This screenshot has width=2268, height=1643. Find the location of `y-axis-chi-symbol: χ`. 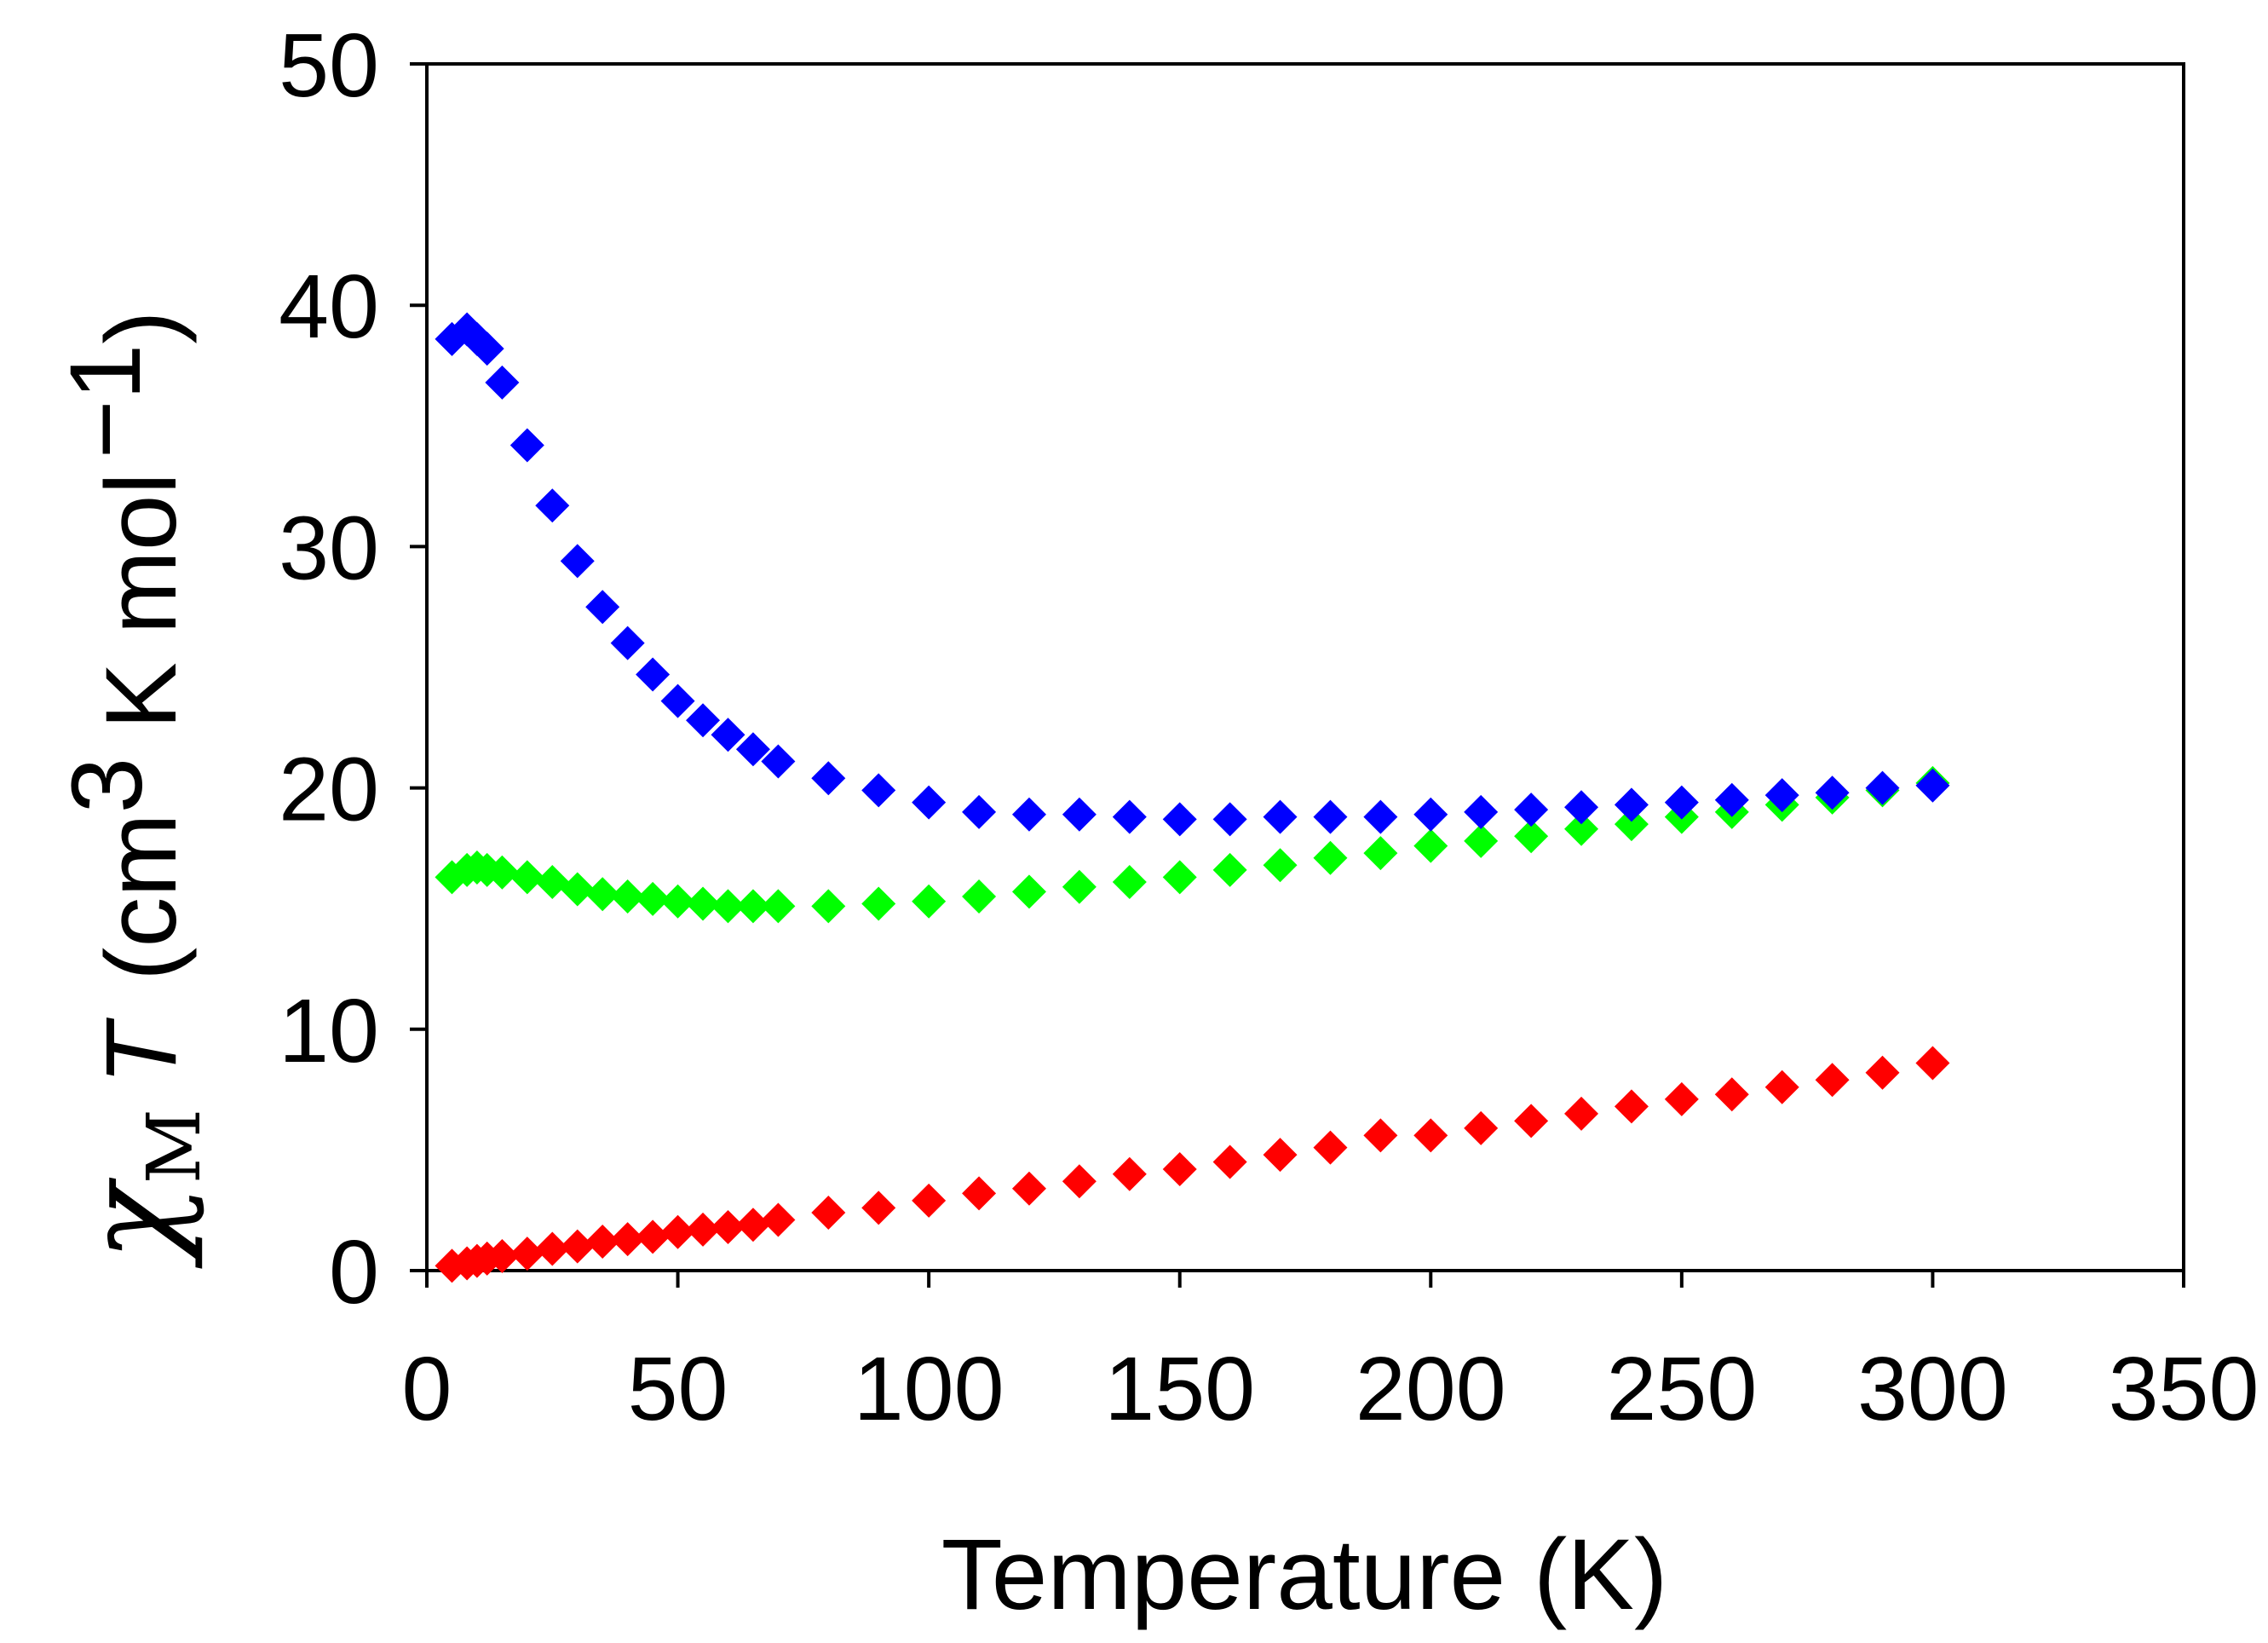

y-axis-chi-symbol: χ is located at coordinates (132, 1223).